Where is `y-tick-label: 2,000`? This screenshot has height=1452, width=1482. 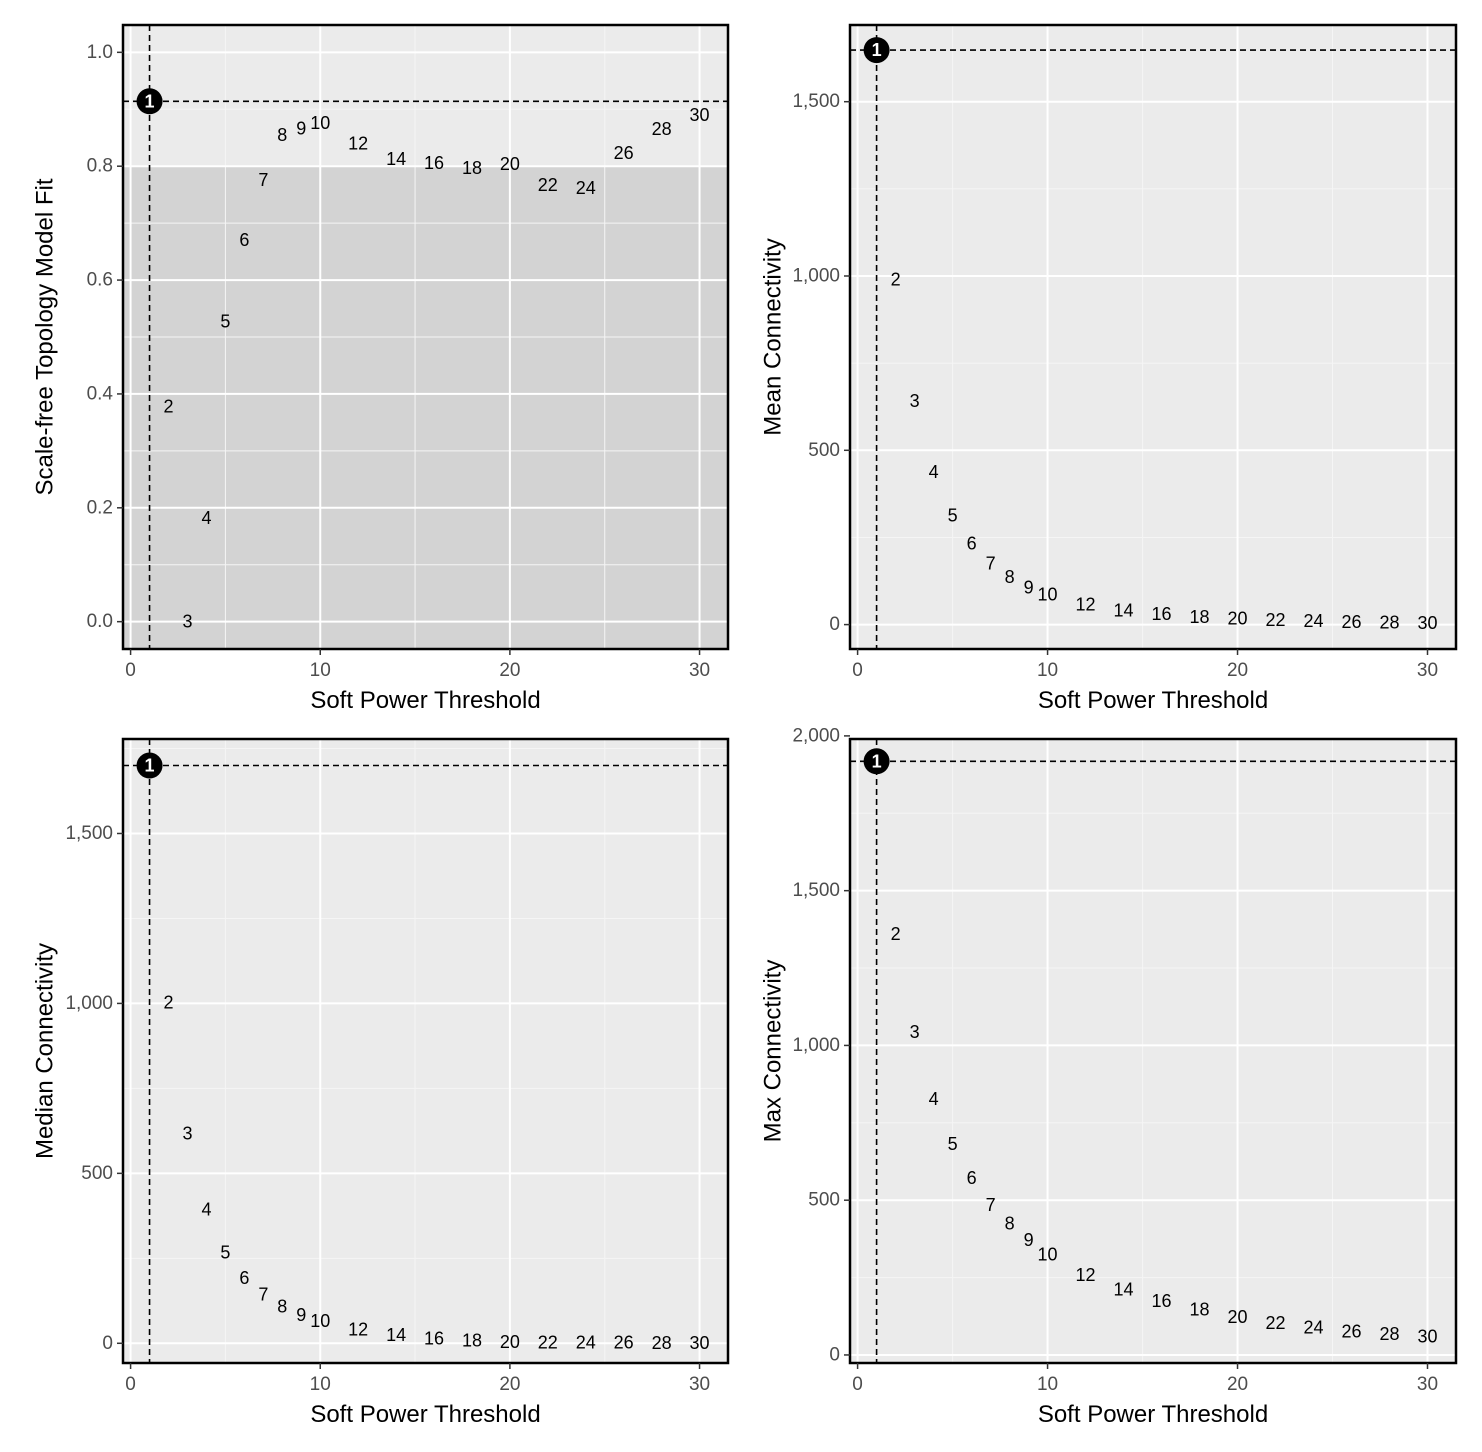 y-tick-label: 2,000 is located at coordinates (816, 735).